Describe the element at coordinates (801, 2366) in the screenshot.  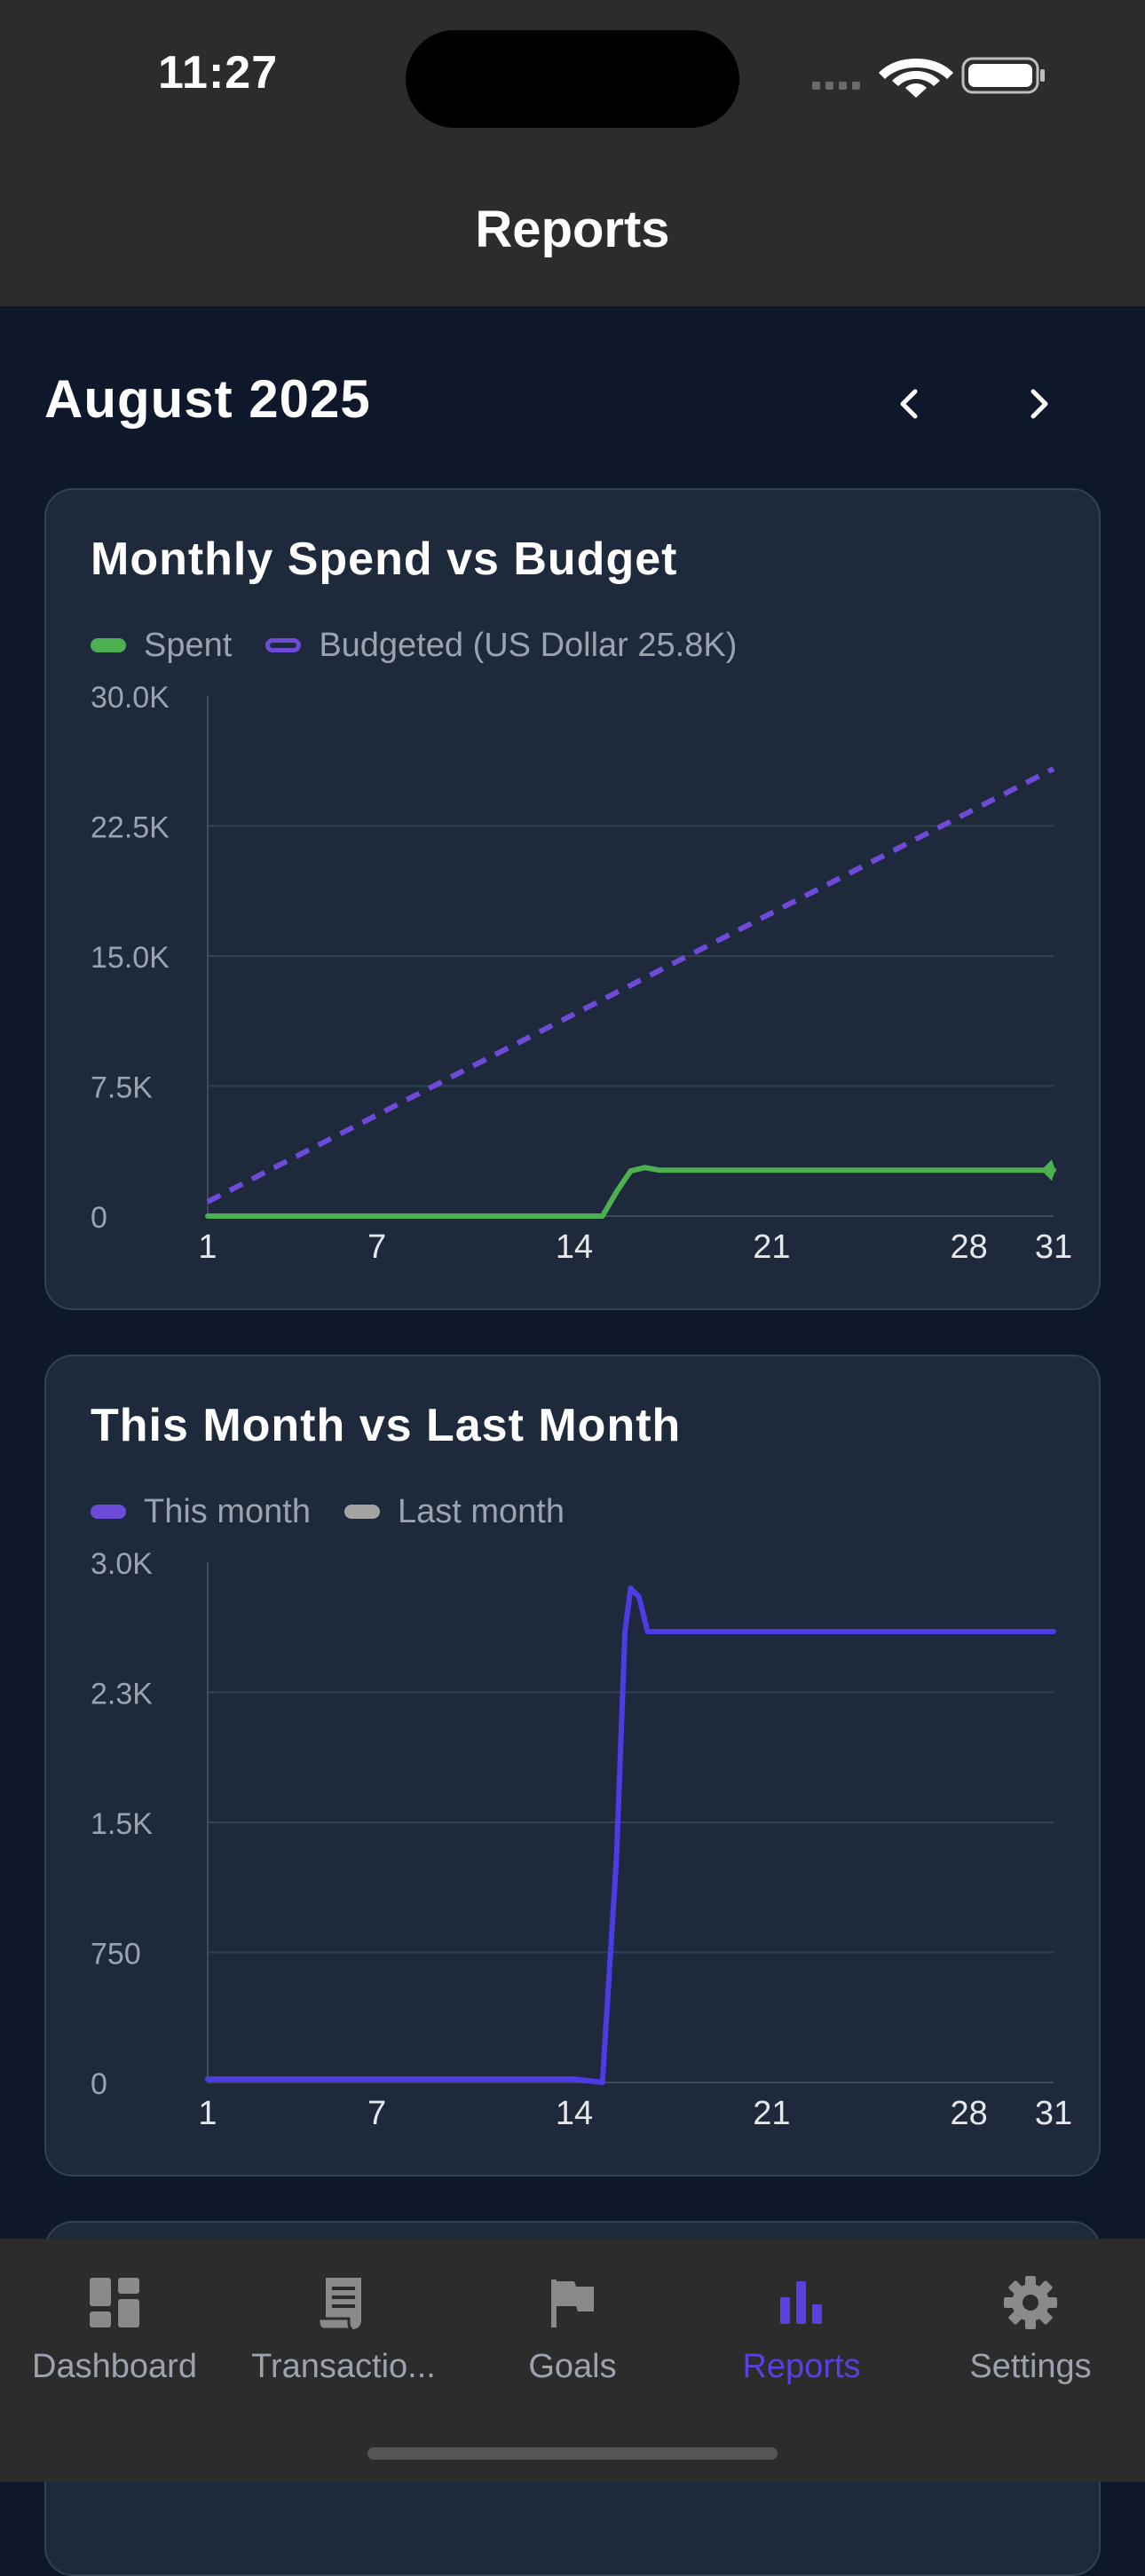
I see `tab-label: Reports` at that location.